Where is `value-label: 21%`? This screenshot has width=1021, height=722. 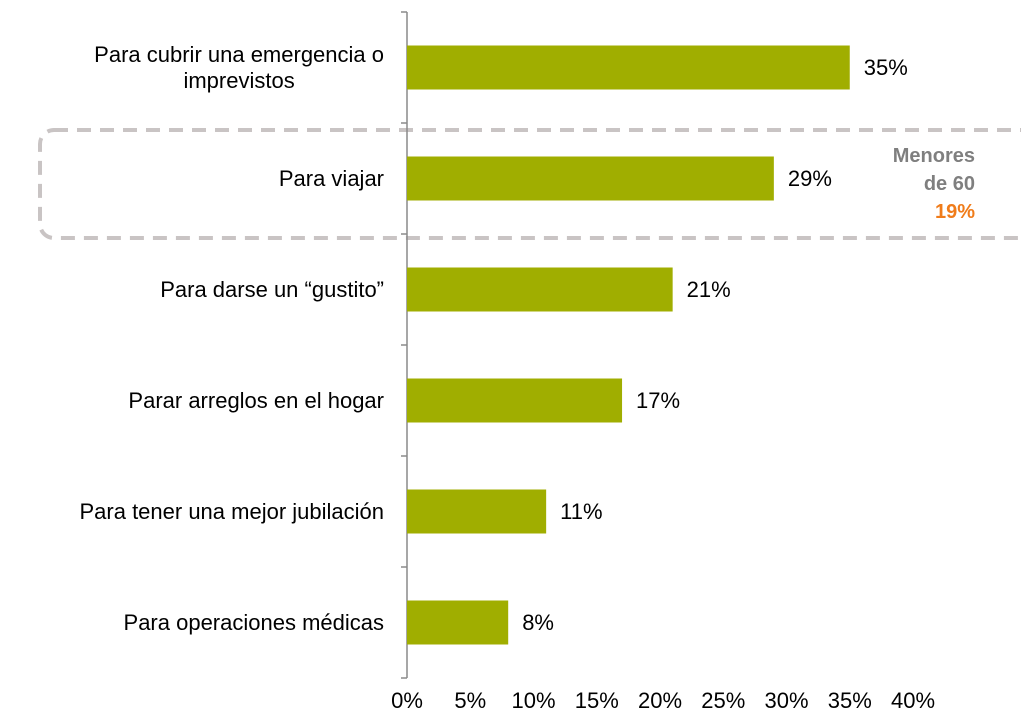
value-label: 21% is located at coordinates (708, 289).